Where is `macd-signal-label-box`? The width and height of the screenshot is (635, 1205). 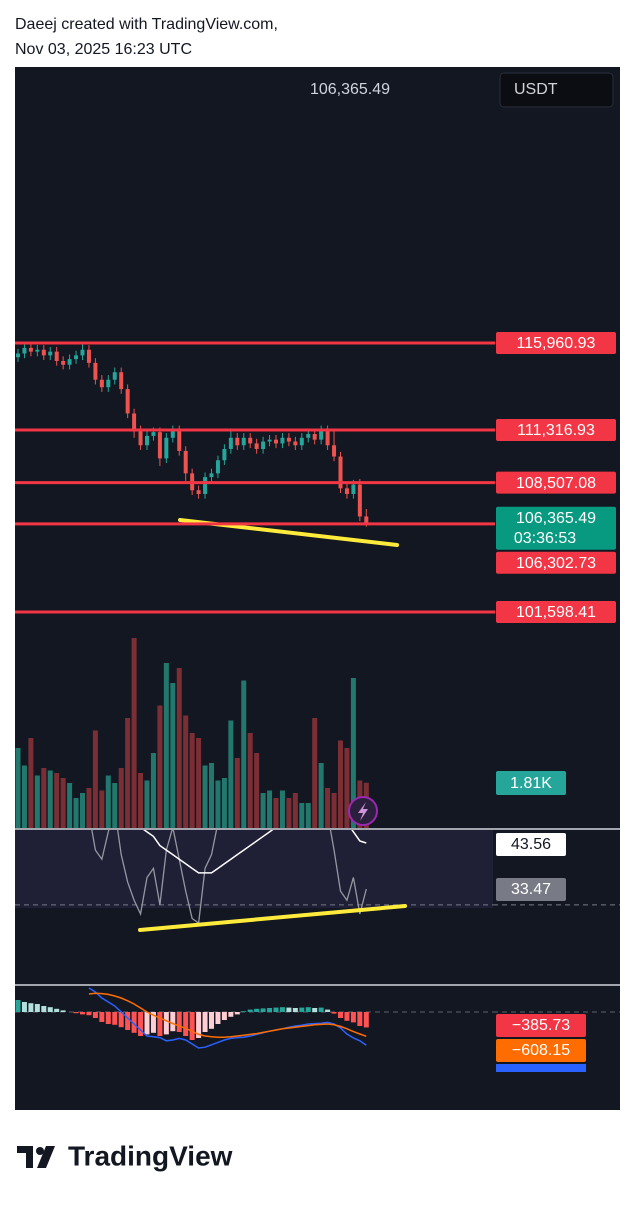
macd-signal-label-box is located at coordinates (541, 1050).